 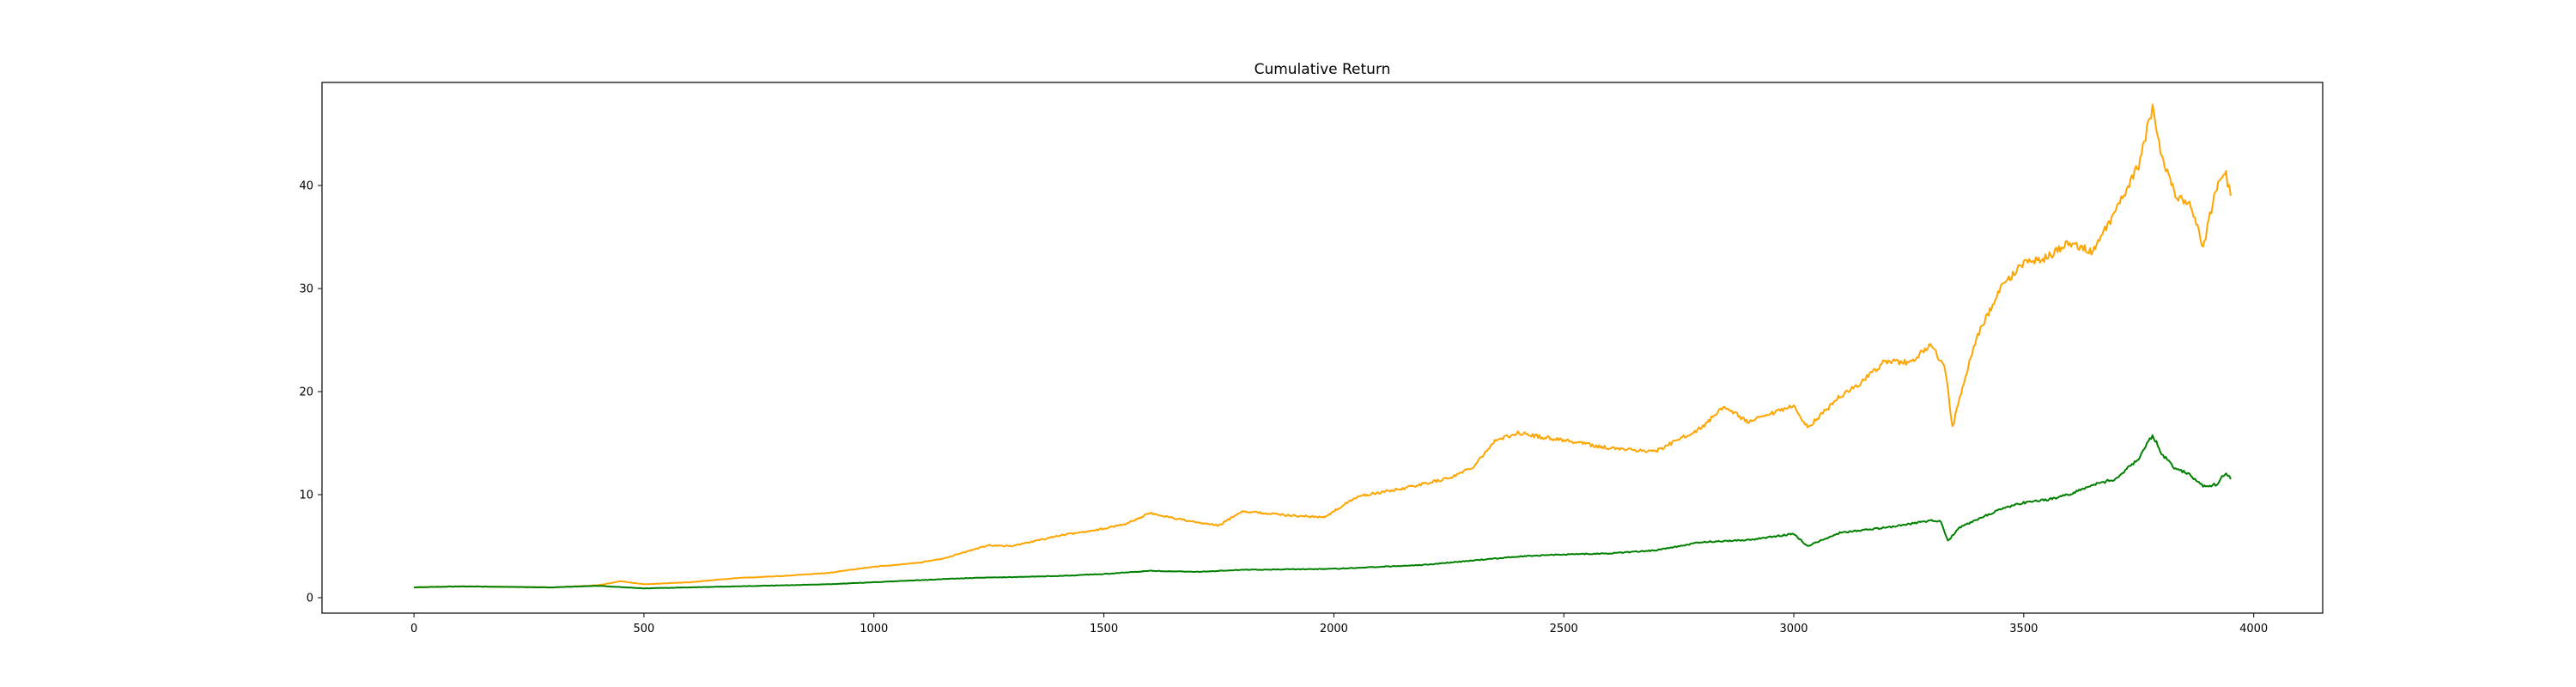 I want to click on x-tick-label: 2000, so click(x=1334, y=629).